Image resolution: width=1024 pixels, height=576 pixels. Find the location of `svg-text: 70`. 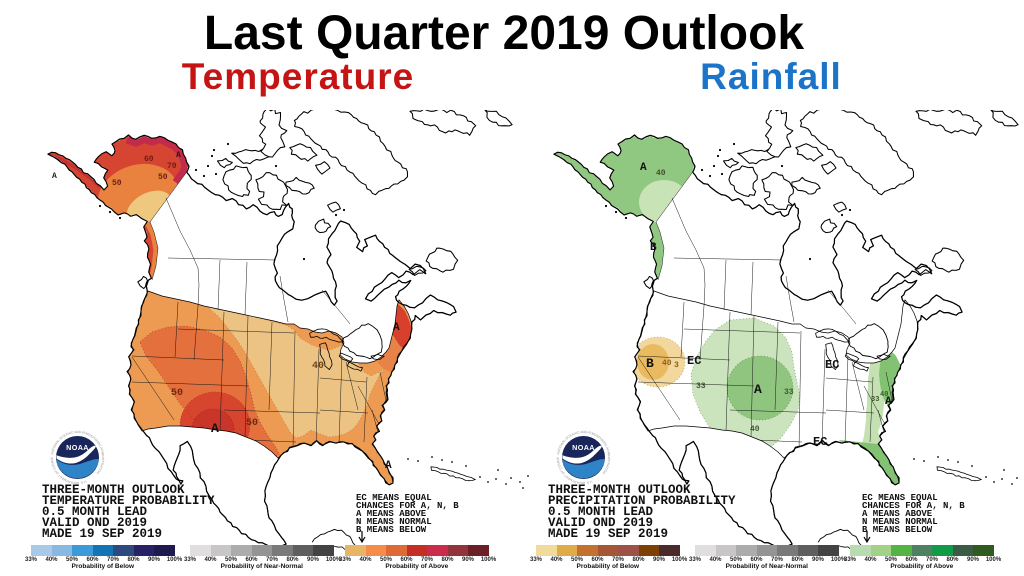

svg-text: 70 is located at coordinates (172, 166).